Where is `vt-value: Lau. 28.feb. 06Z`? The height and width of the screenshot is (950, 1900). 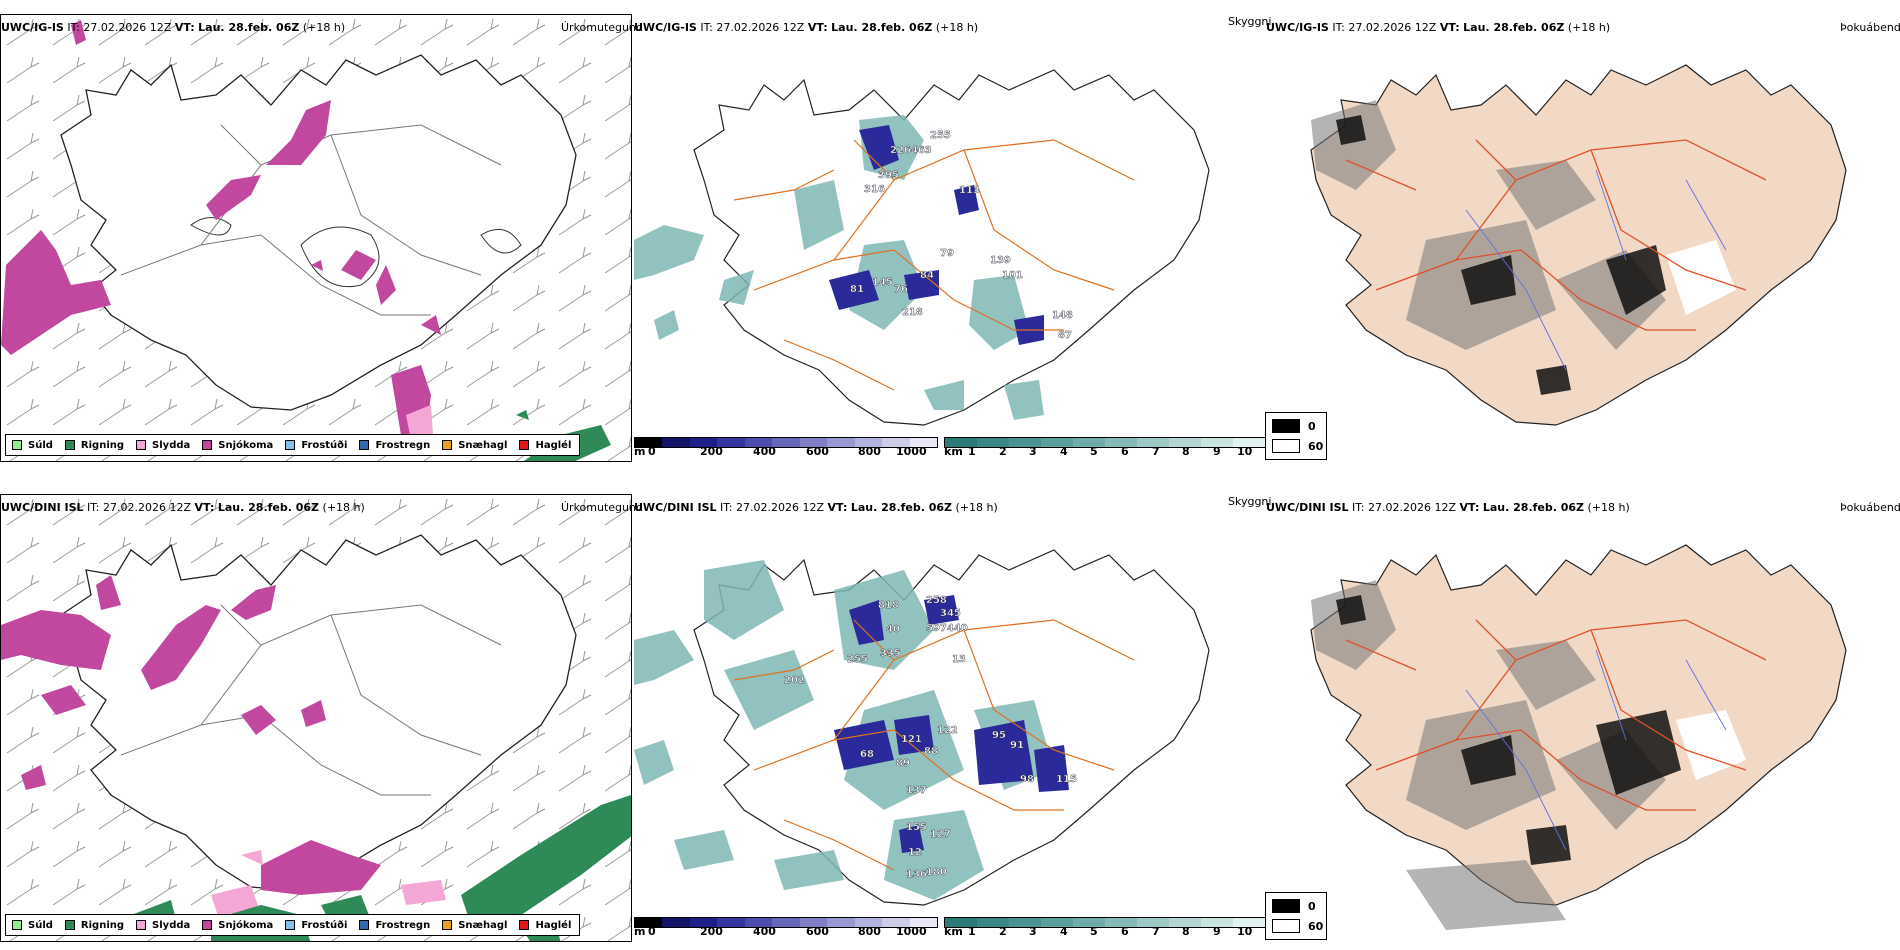
vt-value: Lau. 28.feb. 06Z is located at coordinates (901, 507).